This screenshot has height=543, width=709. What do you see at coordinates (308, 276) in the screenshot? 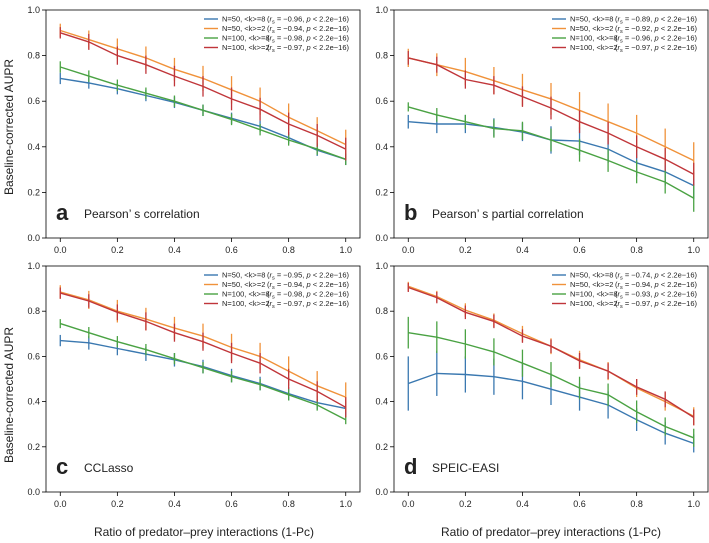
I see `legend-stat: (rs = −0.95, p < 2.2e−16)` at bounding box center [308, 276].